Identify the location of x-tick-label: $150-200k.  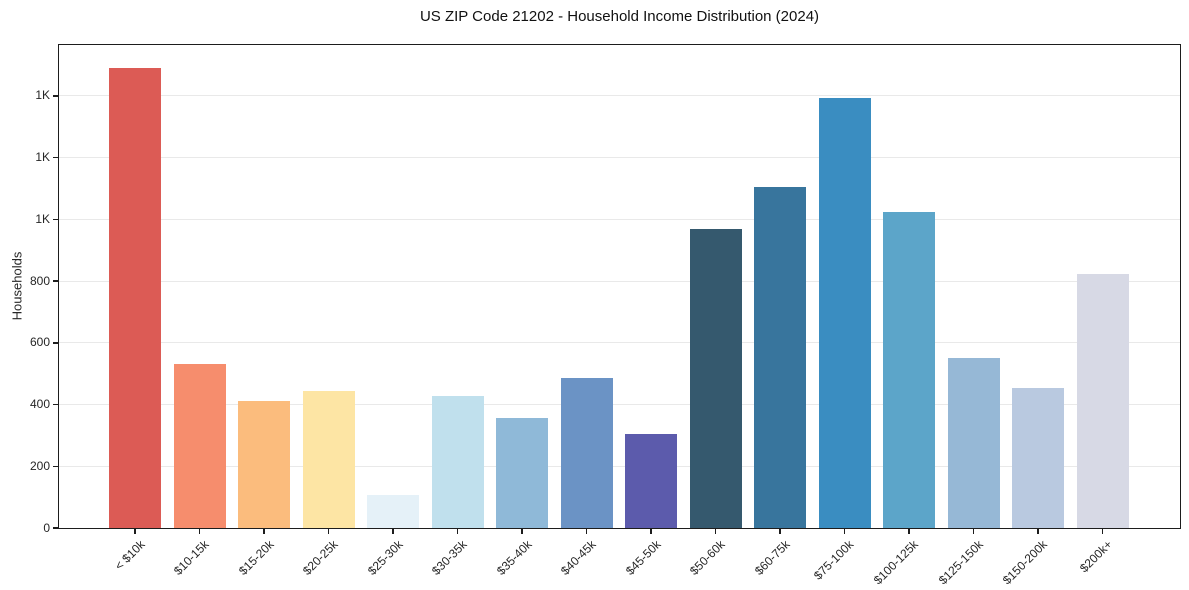
(1025, 562).